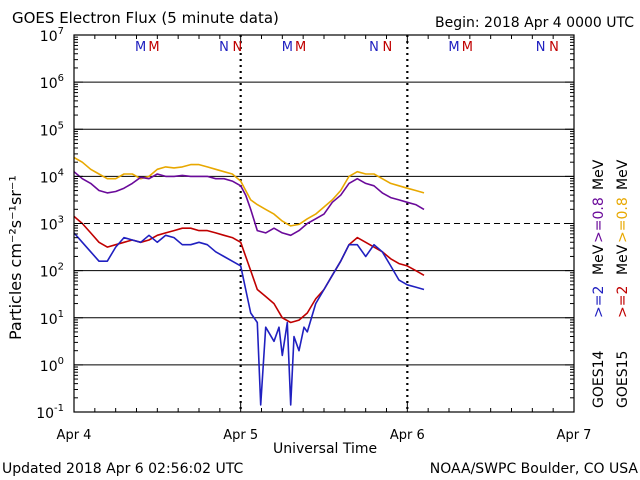  I want to click on footer-credit: NOAA/SWPC Boulder, CO USA, so click(533, 469).